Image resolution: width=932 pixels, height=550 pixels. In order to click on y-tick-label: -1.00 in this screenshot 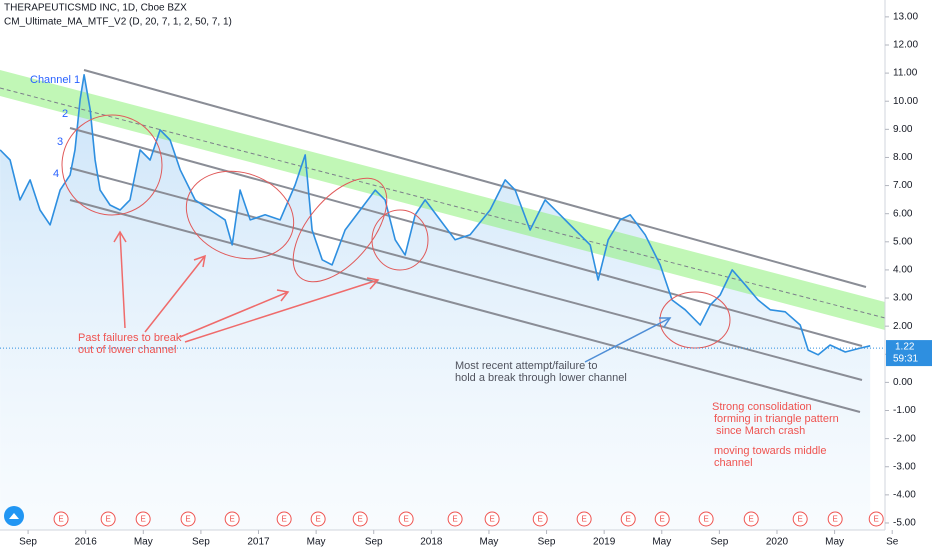, I will do `click(904, 410)`.